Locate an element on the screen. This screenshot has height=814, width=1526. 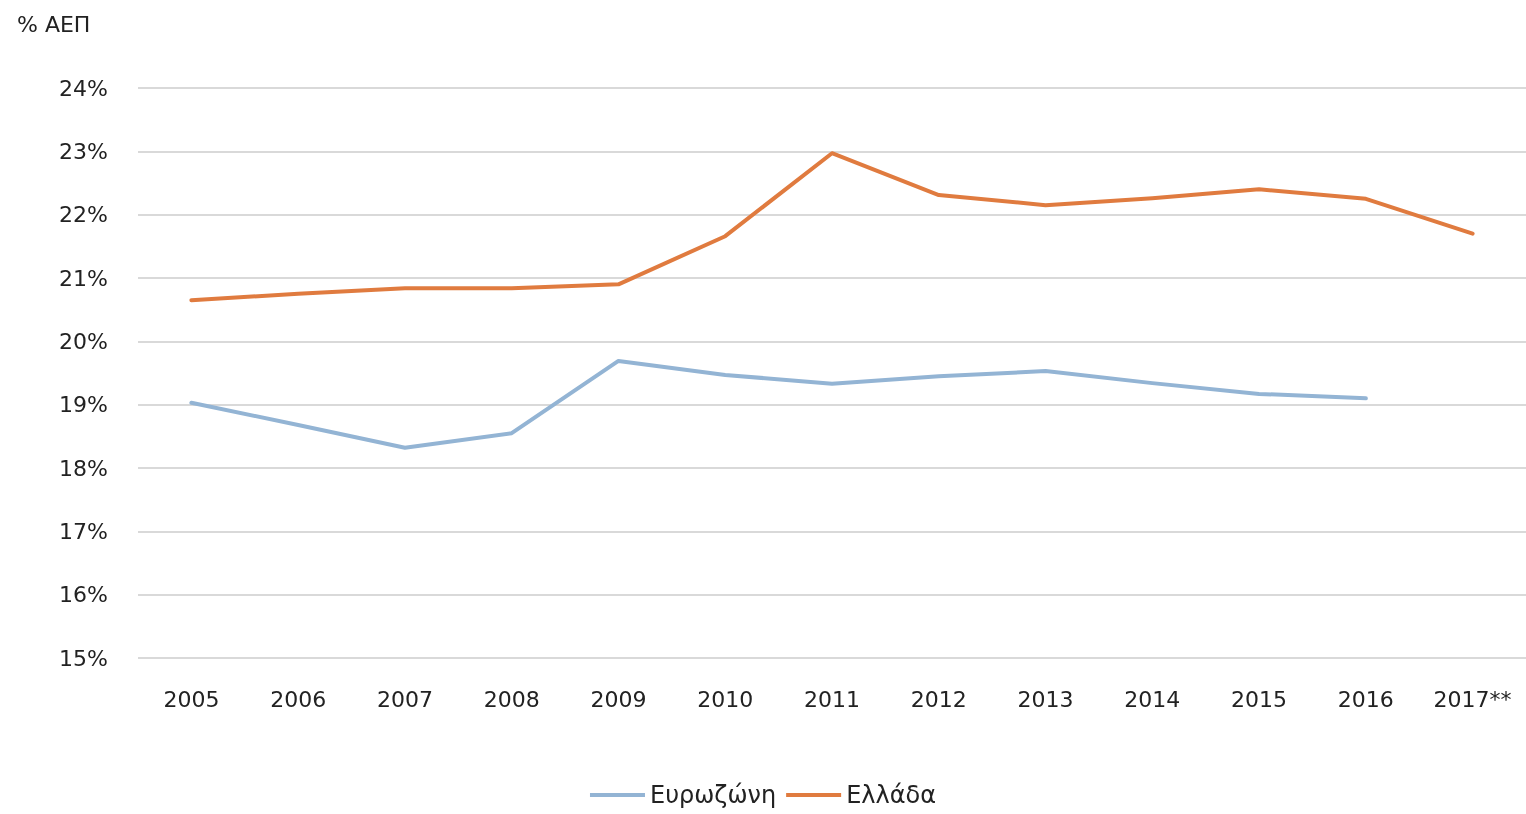
x-tick-label: 2007 is located at coordinates (404, 699).